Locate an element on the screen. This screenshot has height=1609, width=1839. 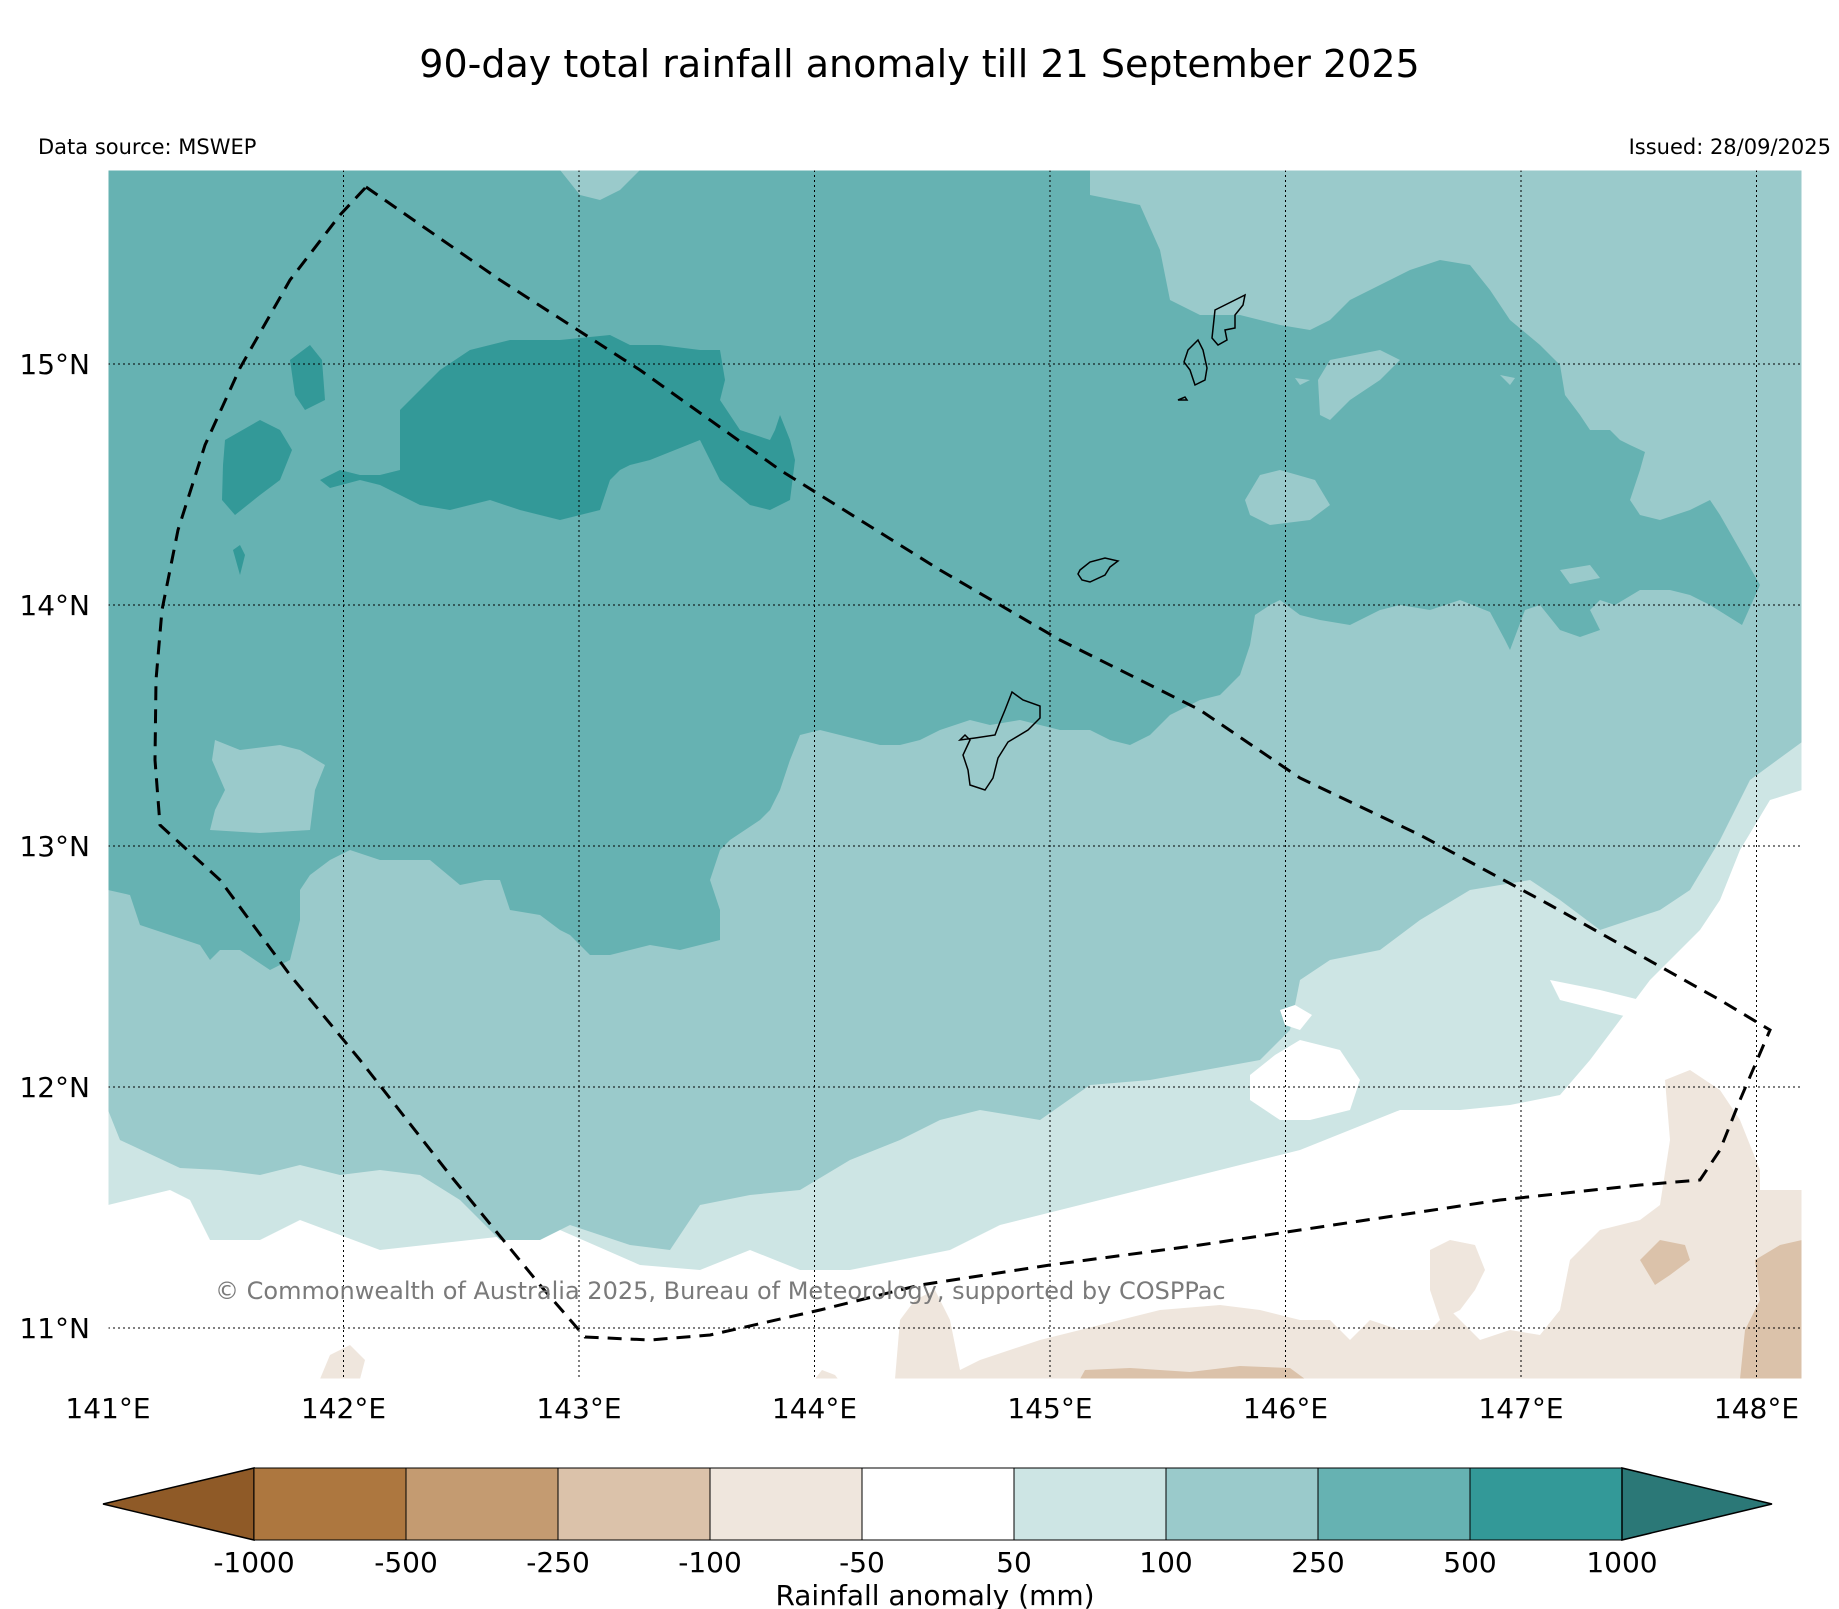
colorbar-extend-high is located at coordinates (1697, 1504).